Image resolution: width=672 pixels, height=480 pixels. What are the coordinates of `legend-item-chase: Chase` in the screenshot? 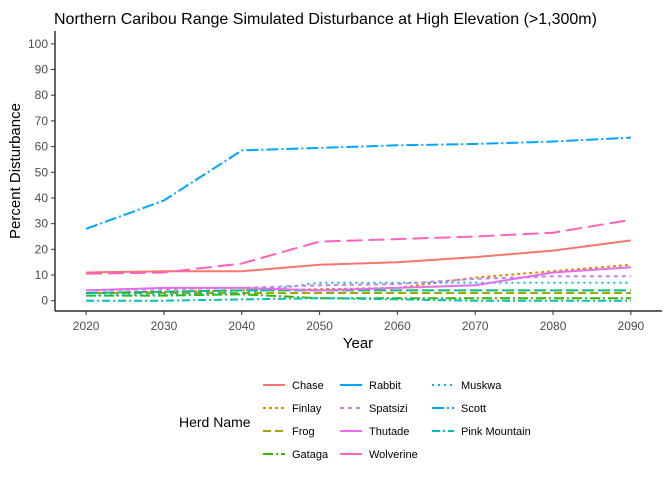 It's located at (293, 386).